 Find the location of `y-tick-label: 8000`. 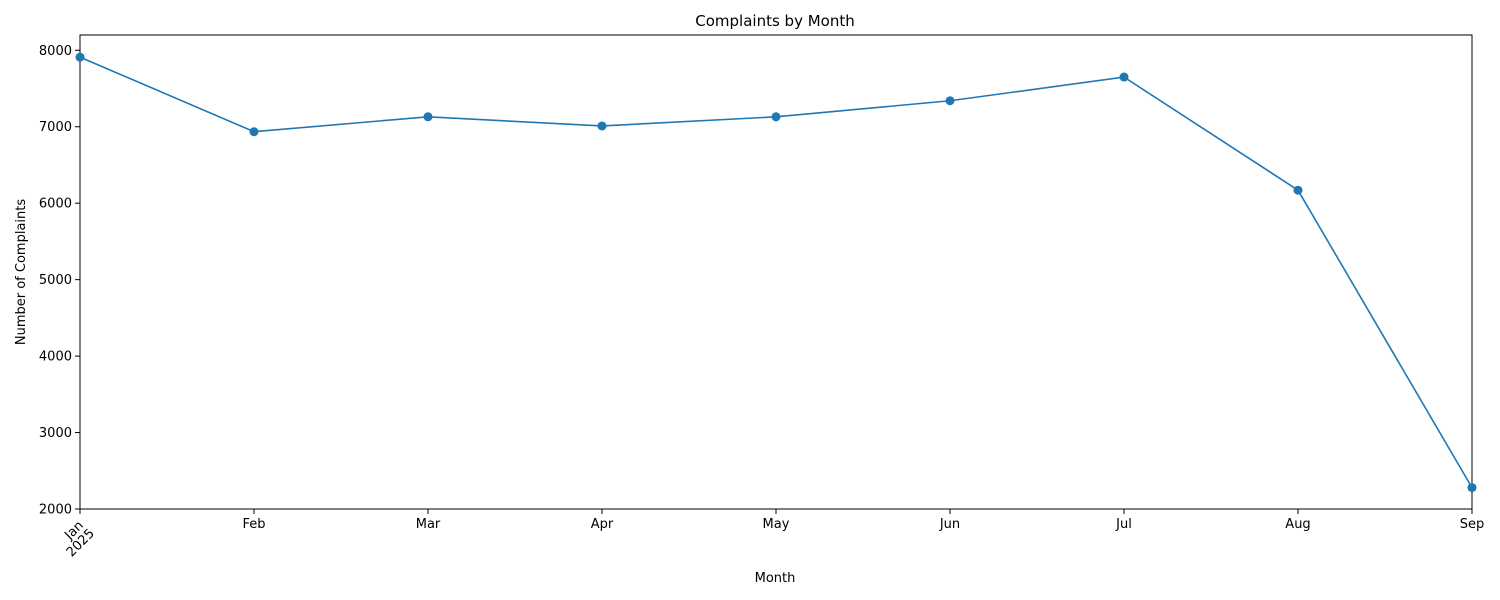

y-tick-label: 8000 is located at coordinates (55, 51).